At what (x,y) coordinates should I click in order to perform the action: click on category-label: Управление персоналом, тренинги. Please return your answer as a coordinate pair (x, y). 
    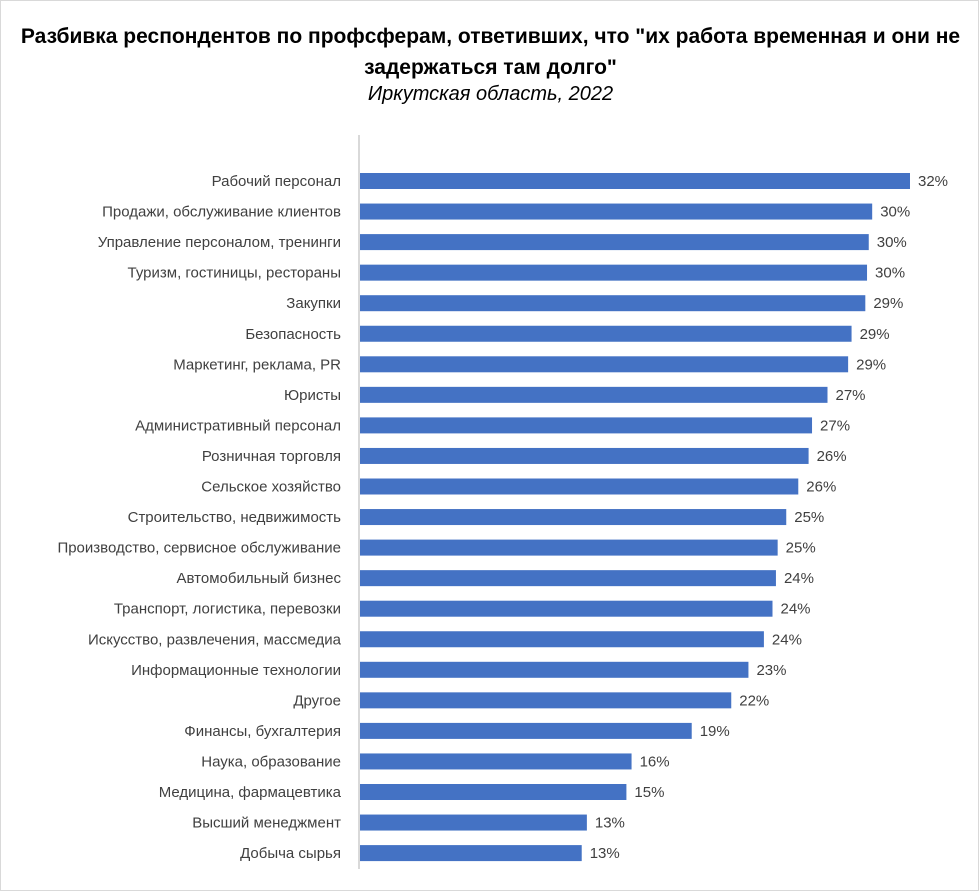
    Looking at the image, I should click on (219, 242).